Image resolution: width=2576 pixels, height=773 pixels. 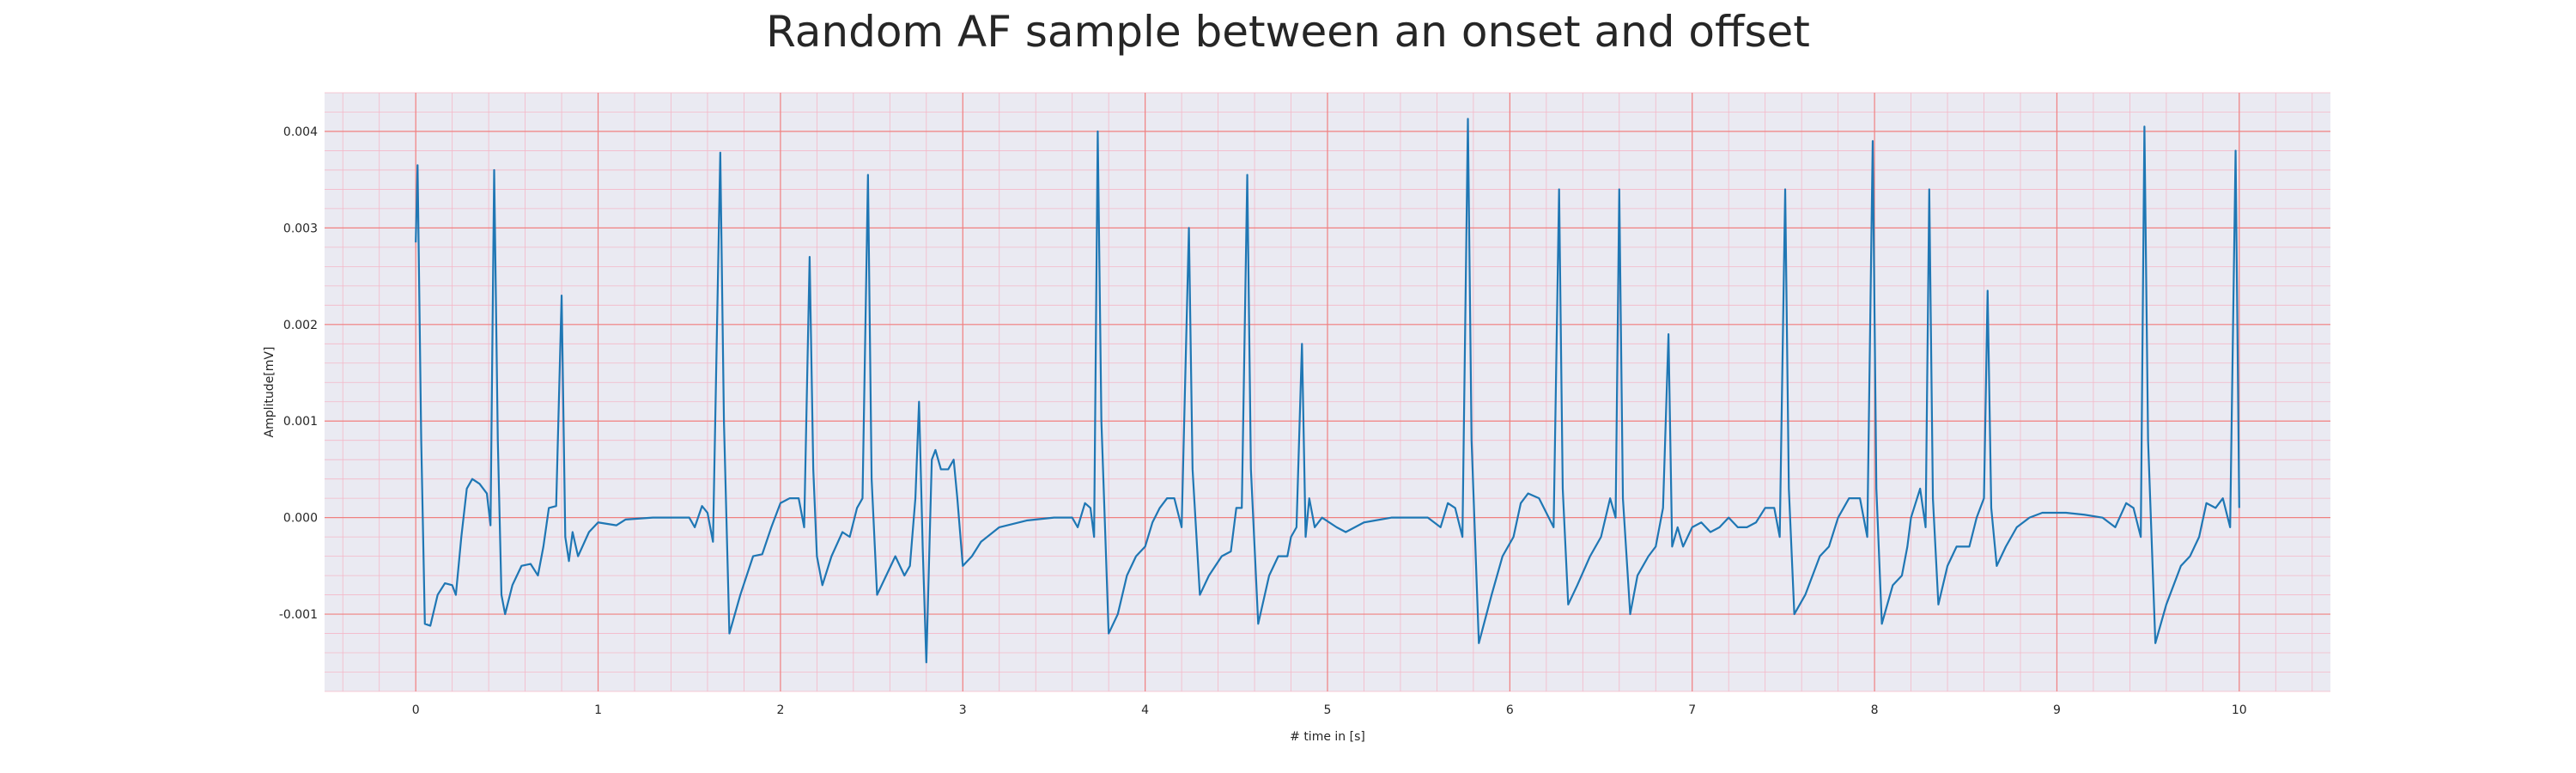 I want to click on y-axis-label: Amplitude[mV], so click(x=269, y=392).